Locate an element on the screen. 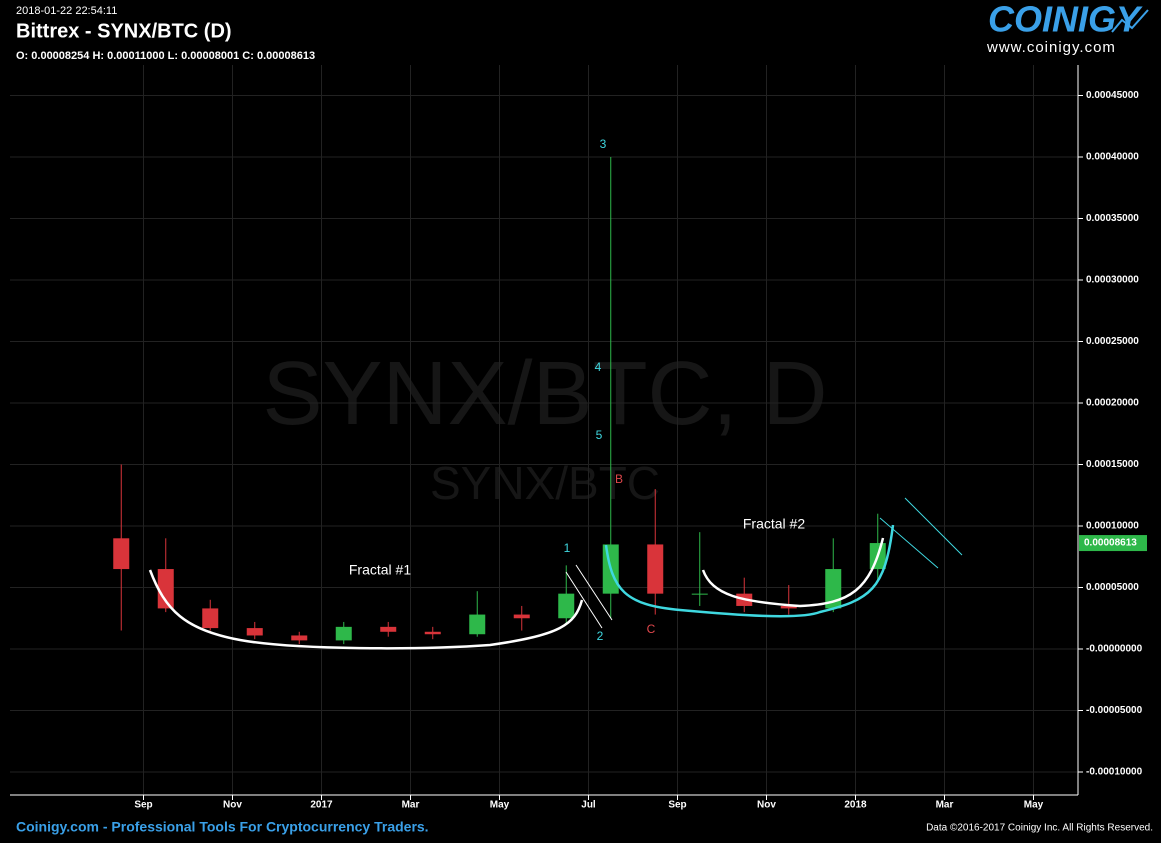  y-tick-label: 0.00045000 is located at coordinates (1112, 95).